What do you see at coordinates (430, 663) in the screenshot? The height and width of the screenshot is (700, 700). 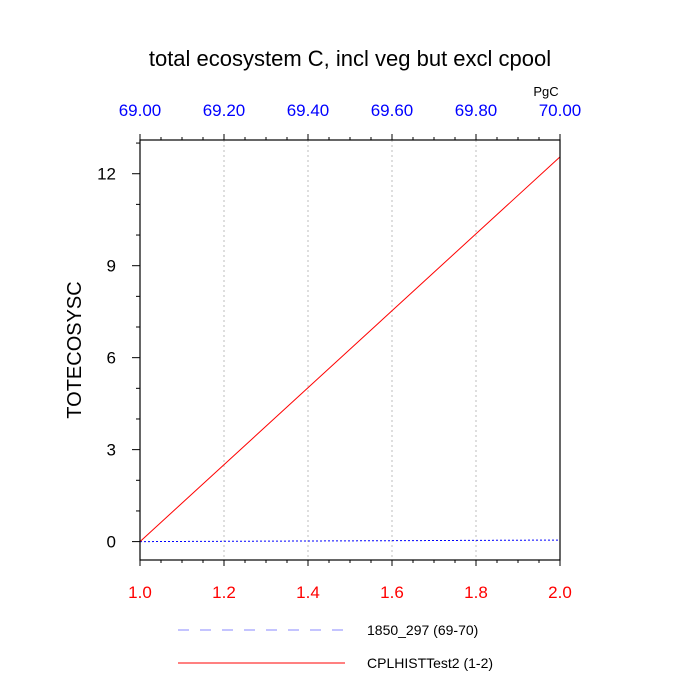 I see `legend-label-cplhisttest2: CPLHISTTest2 (1-2)` at bounding box center [430, 663].